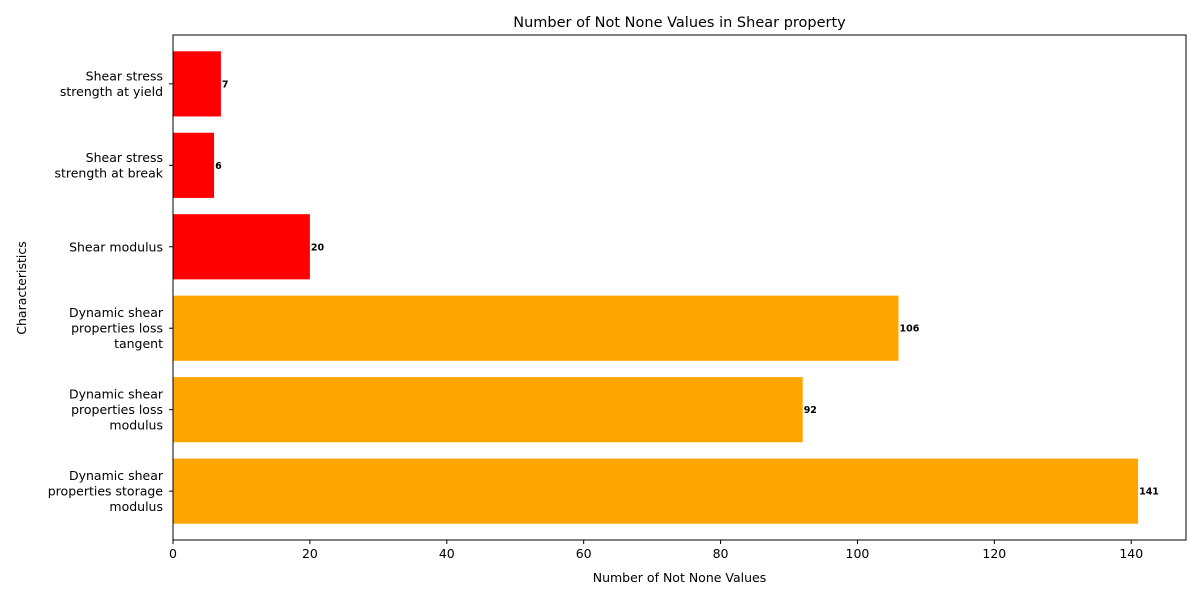 The image size is (1200, 604). What do you see at coordinates (994, 553) in the screenshot?
I see `x-tick-label: 120` at bounding box center [994, 553].